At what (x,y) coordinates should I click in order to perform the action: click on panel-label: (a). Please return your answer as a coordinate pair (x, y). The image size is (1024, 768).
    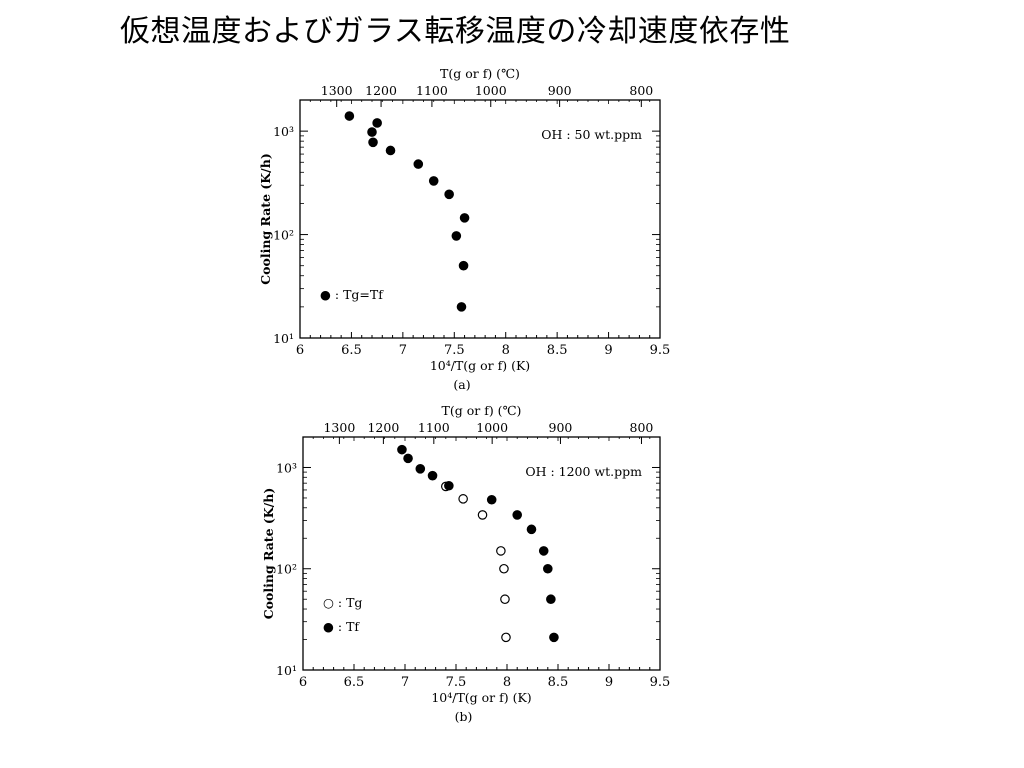
    Looking at the image, I should click on (461, 384).